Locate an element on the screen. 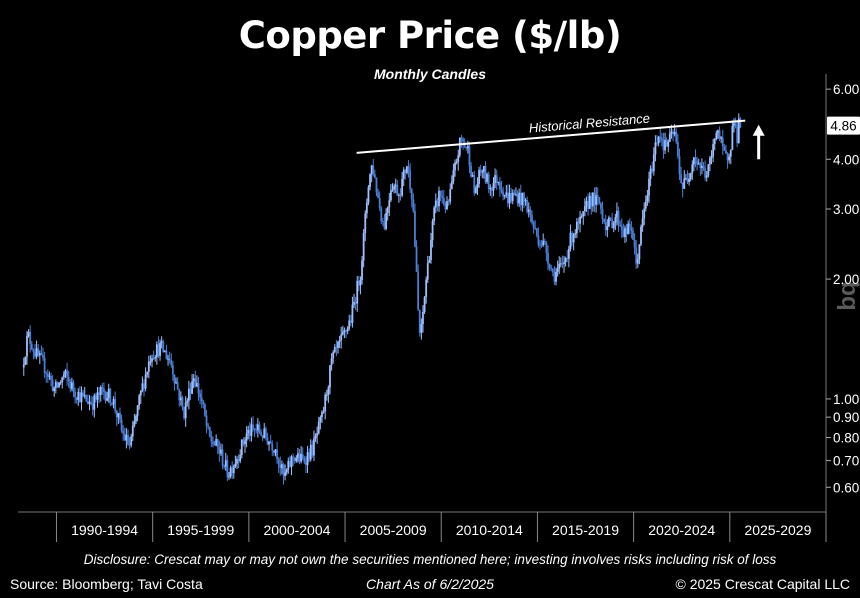 The image size is (860, 598). y-tick-label: 0.70 is located at coordinates (846, 461).